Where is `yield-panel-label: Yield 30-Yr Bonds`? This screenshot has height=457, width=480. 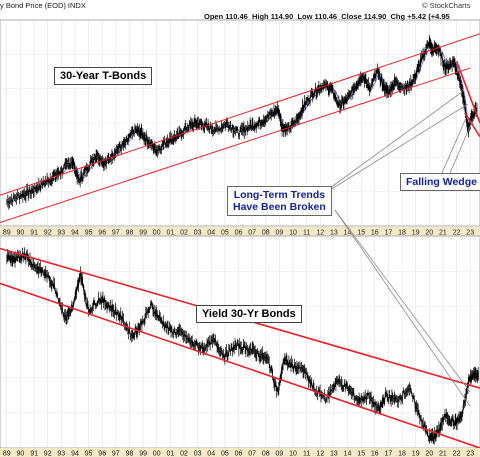 yield-panel-label: Yield 30-Yr Bonds is located at coordinates (249, 314).